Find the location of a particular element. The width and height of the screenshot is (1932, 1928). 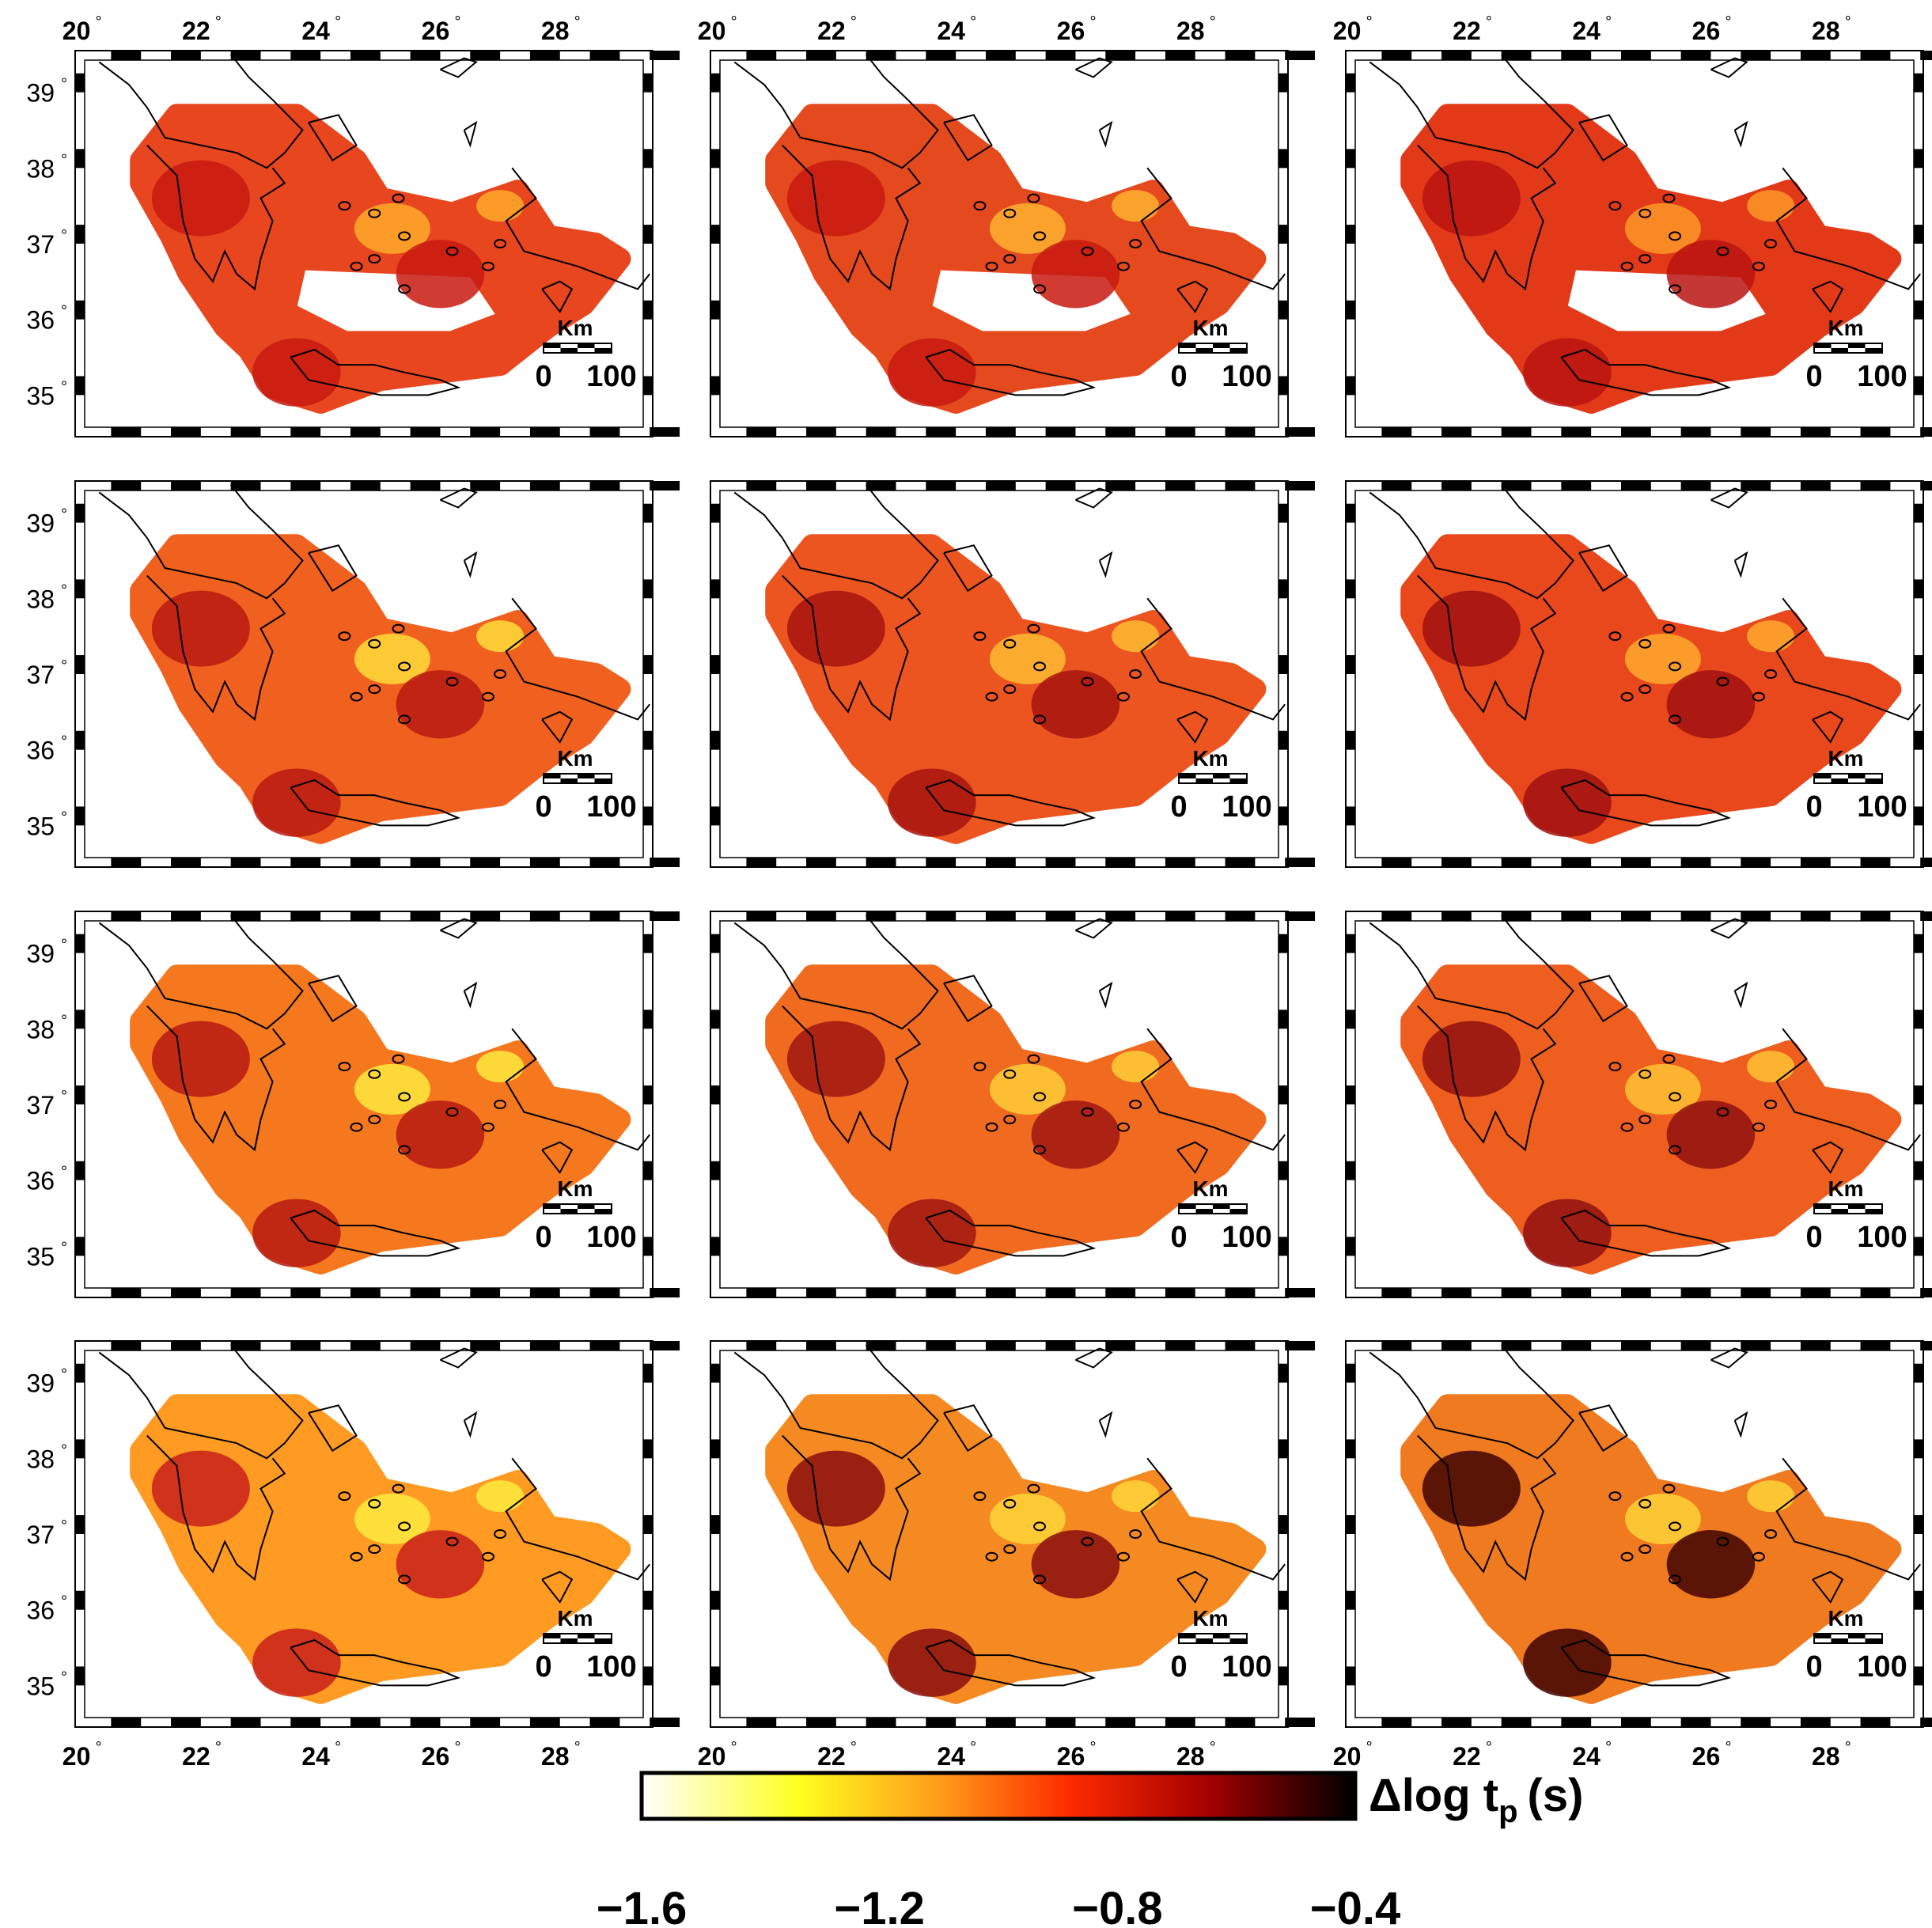

map-panel: 20 ° 22 ° 24 ° 26 ° 28 °39 °38 °37 °36 °35 °Km0 100 is located at coordinates (353, 1555).